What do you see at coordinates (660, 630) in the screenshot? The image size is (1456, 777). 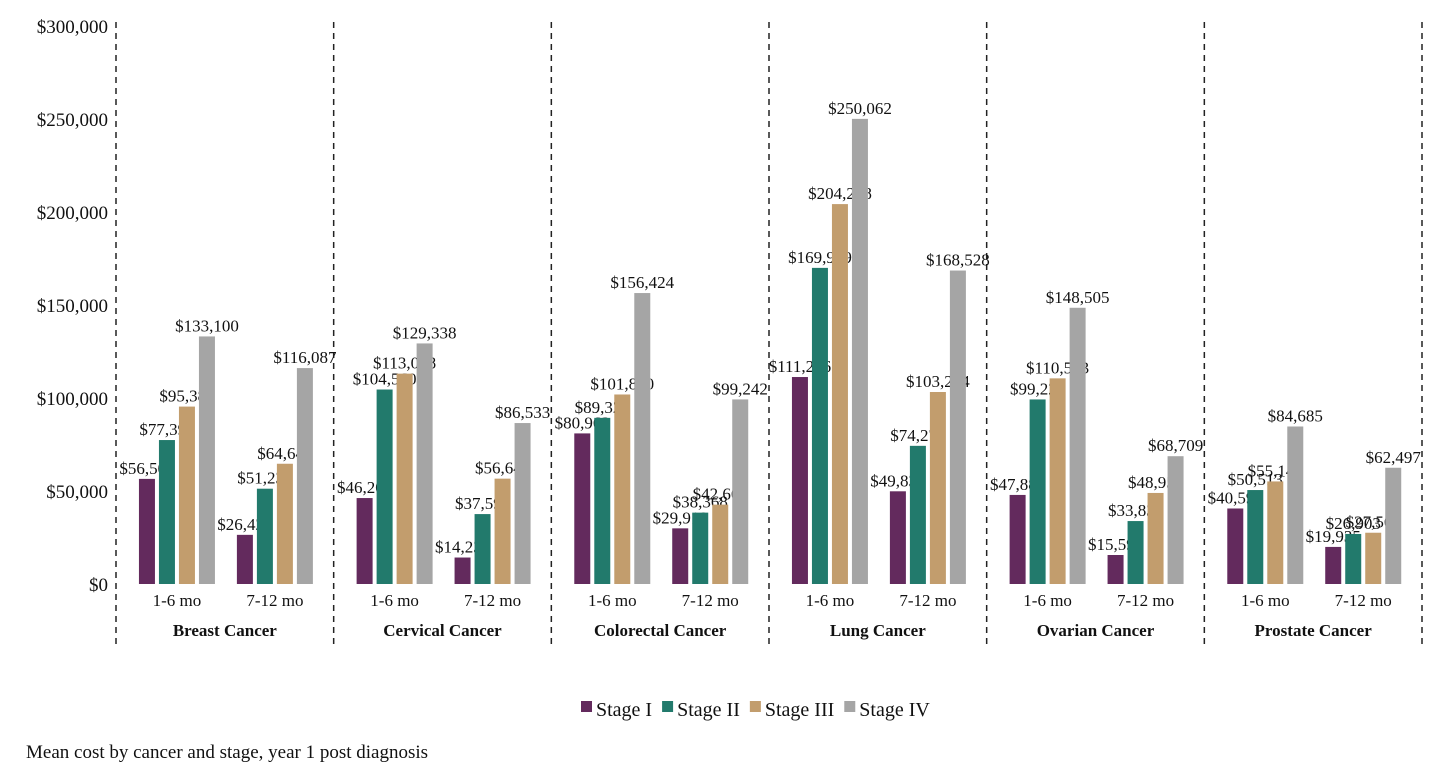 I see `group-label: Colorectal Cancer` at bounding box center [660, 630].